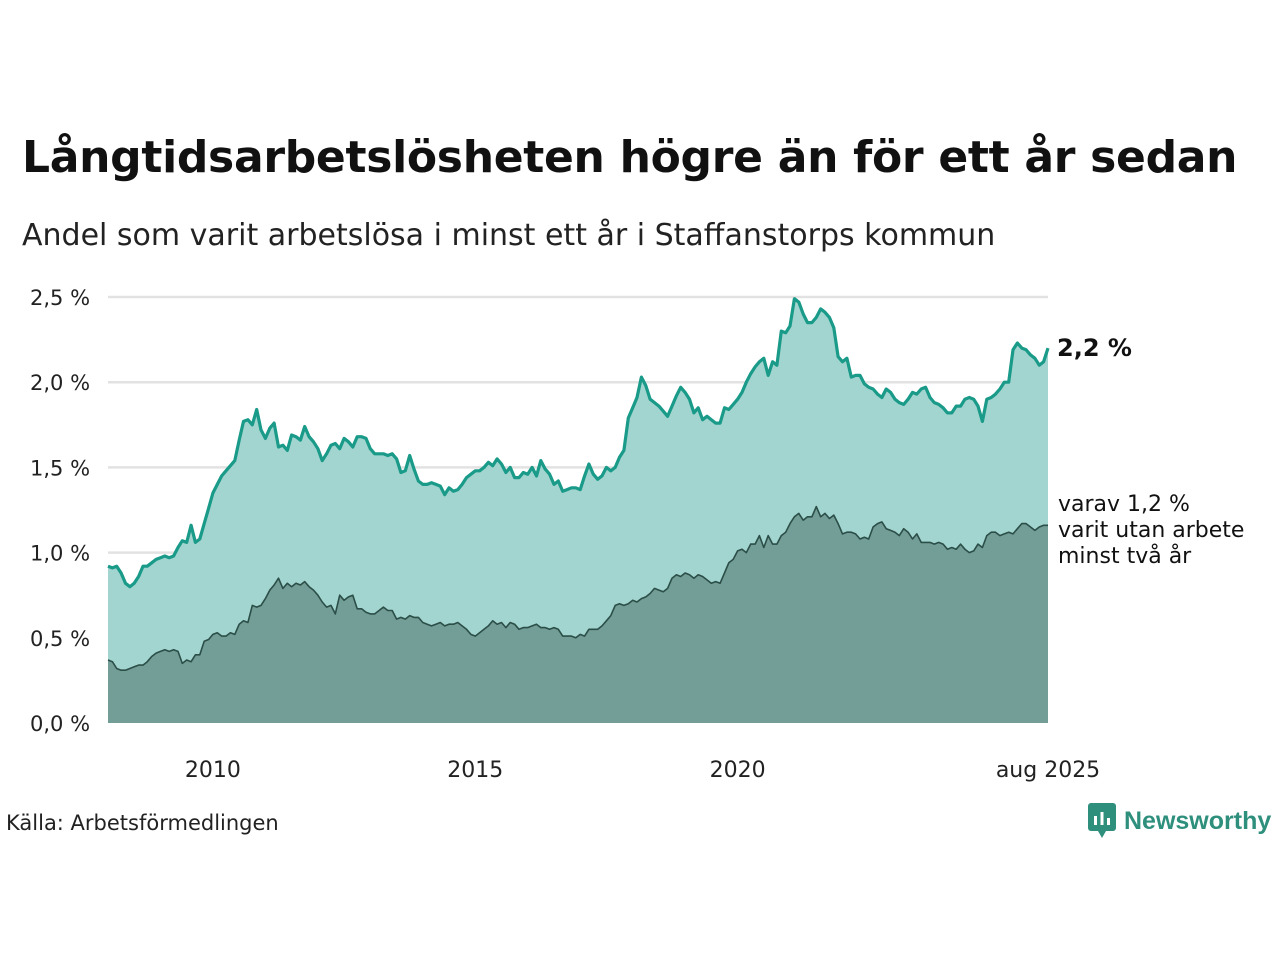  I want to click on brand-name: Newsworthy, so click(1198, 820).